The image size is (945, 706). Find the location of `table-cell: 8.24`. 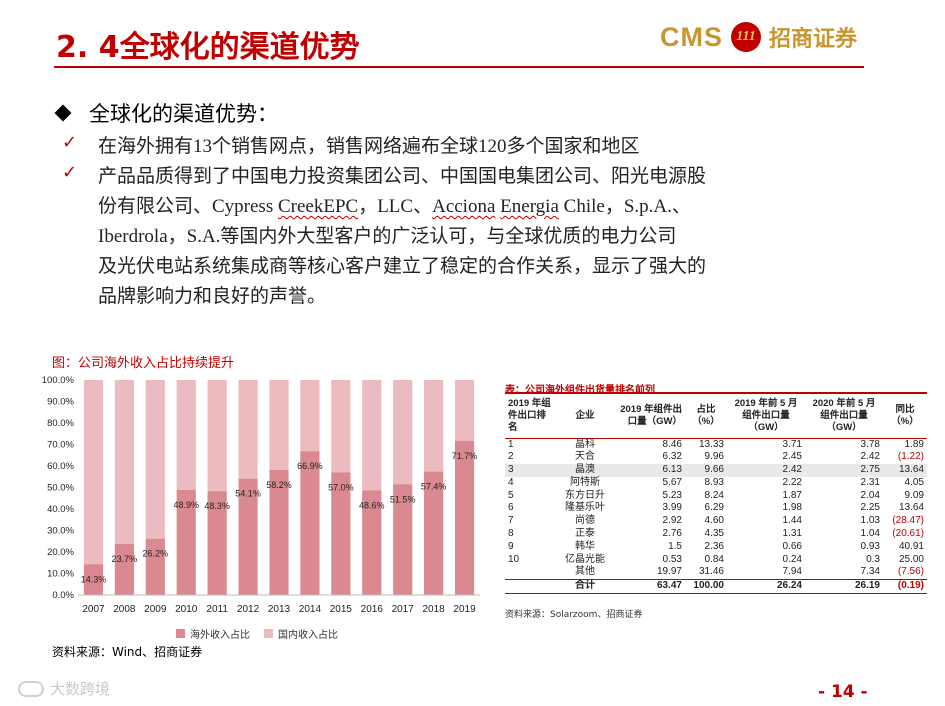

table-cell: 8.24 is located at coordinates (714, 495).